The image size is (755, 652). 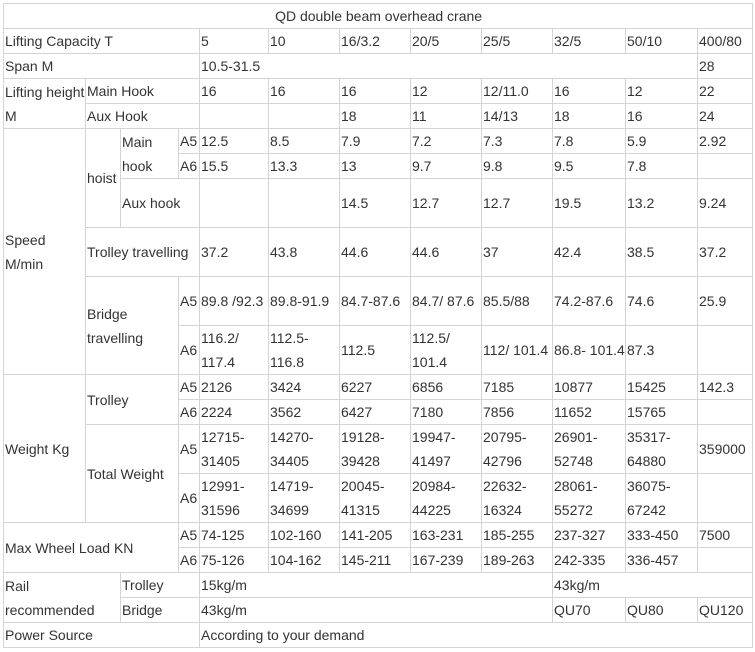 What do you see at coordinates (304, 252) in the screenshot?
I see `value-cell: 43.8` at bounding box center [304, 252].